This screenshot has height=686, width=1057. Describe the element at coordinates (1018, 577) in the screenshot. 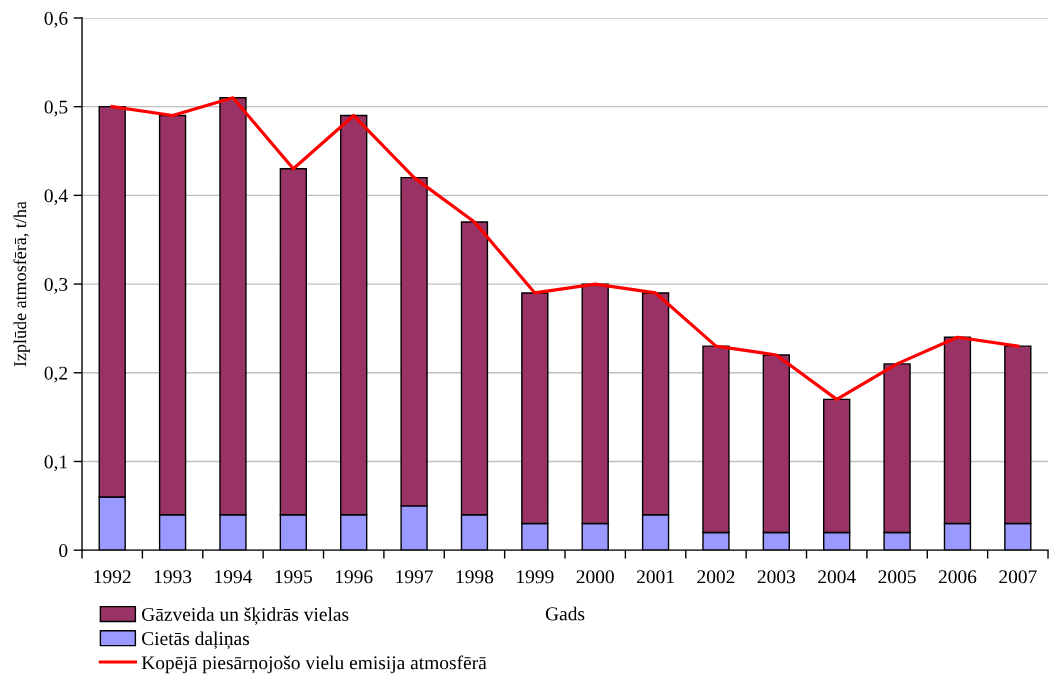

I see `x-tick-label: 2007` at that location.